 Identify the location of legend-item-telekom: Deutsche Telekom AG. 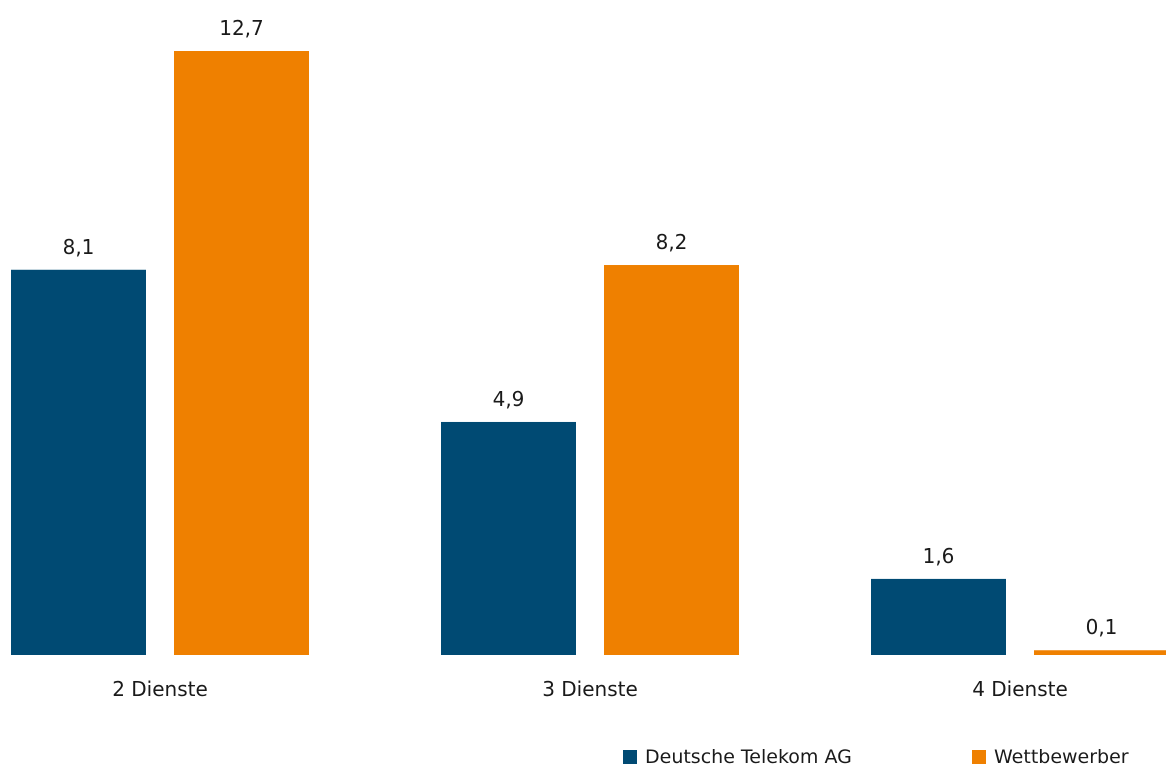
(737, 757).